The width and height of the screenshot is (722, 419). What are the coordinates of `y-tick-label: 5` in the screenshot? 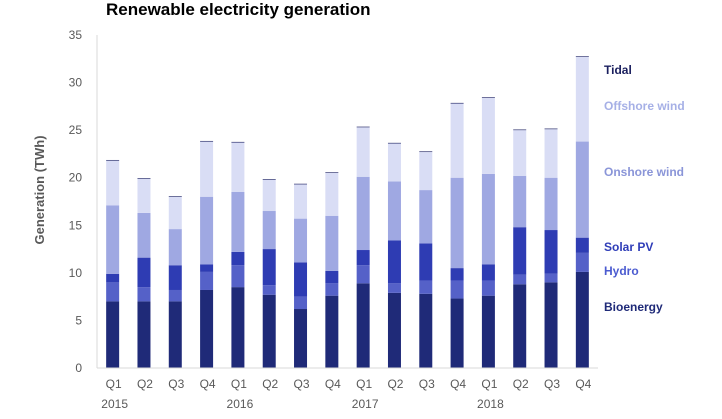 It's located at (78, 320).